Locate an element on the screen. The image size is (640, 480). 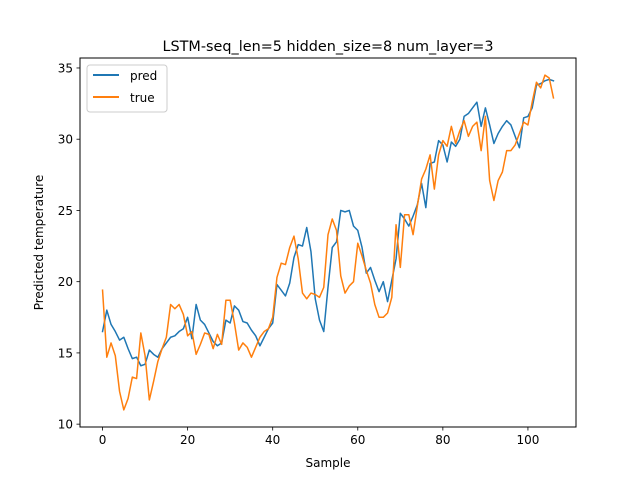
x-tick-label: 80 is located at coordinates (442, 440).